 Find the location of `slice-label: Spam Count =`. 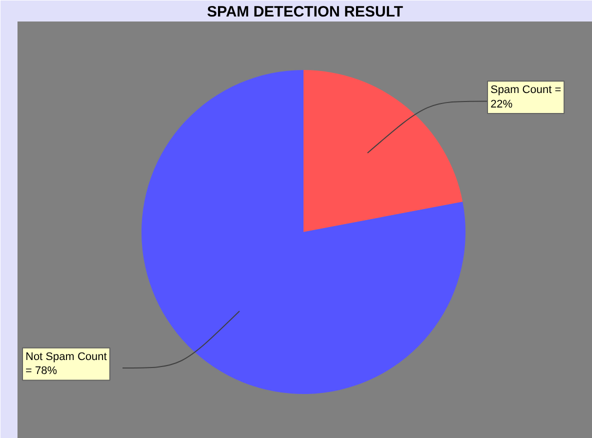

slice-label: Spam Count = is located at coordinates (526, 90).